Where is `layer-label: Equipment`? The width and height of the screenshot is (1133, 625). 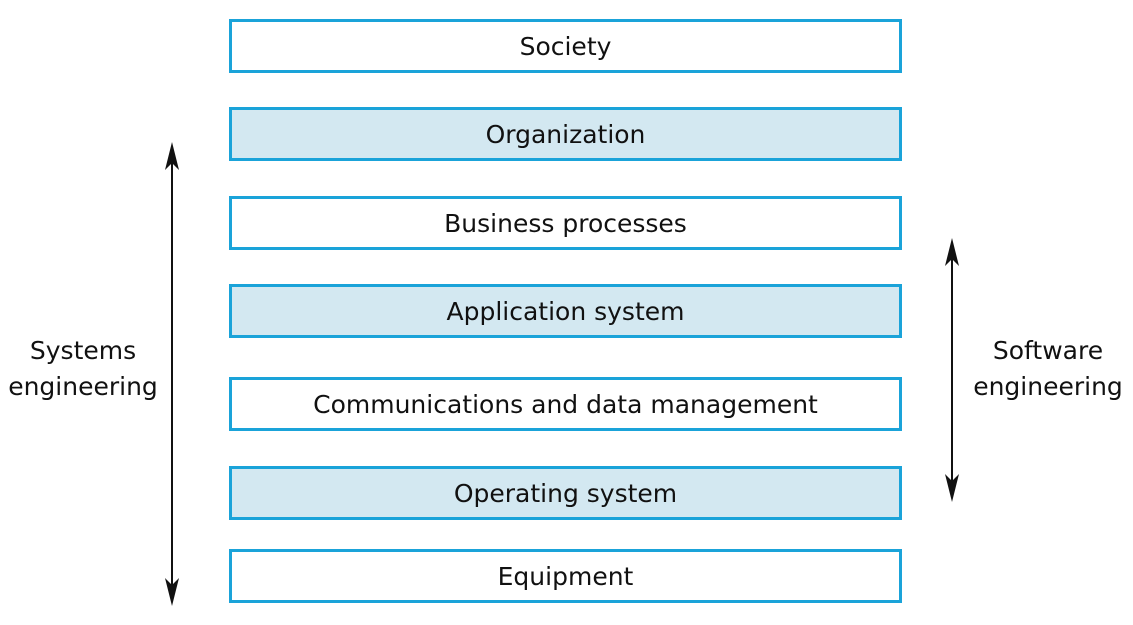 layer-label: Equipment is located at coordinates (565, 576).